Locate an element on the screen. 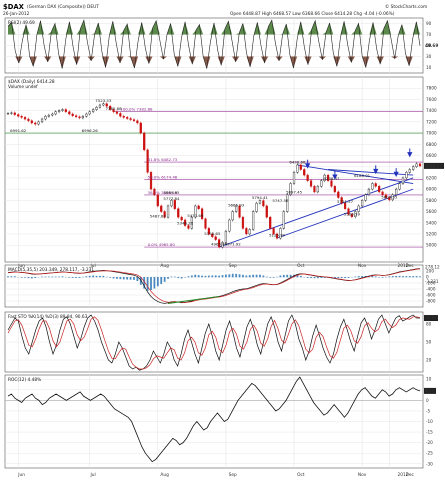  x-tick-label: Jun is located at coordinates (21, 266).